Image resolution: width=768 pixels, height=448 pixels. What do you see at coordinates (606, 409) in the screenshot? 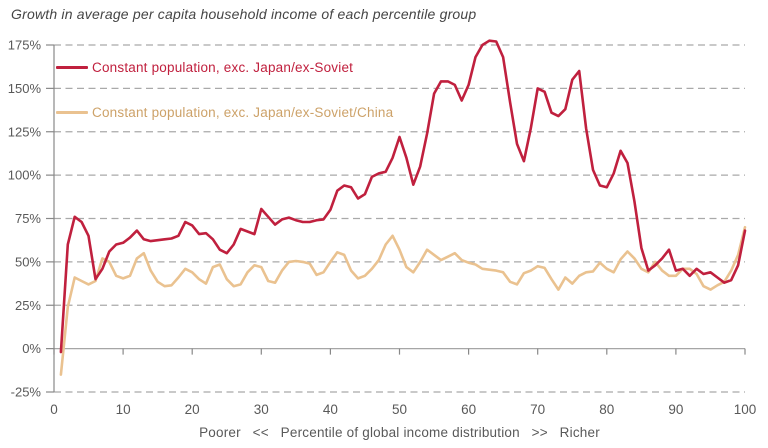
I see `x-tick-label-80: 80` at bounding box center [606, 409].